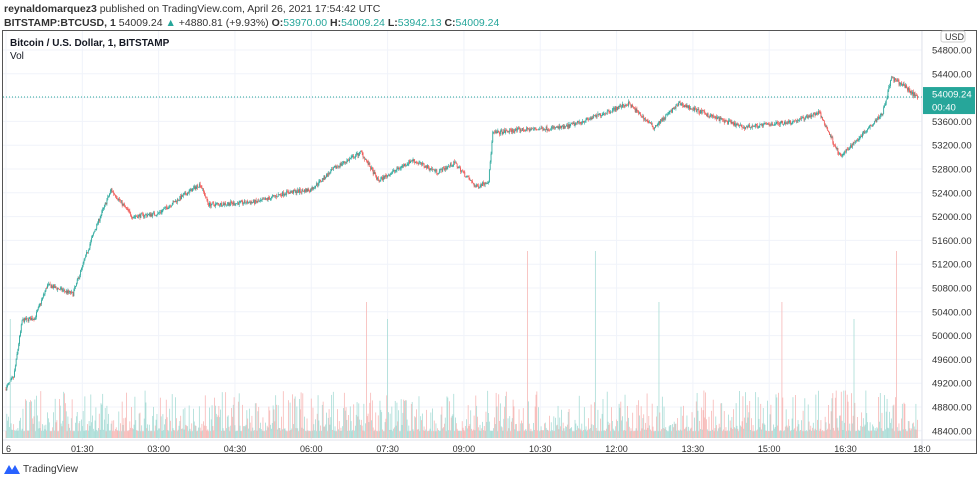  Describe the element at coordinates (235, 449) in the screenshot. I see `x-tick-label: 04:30` at that location.